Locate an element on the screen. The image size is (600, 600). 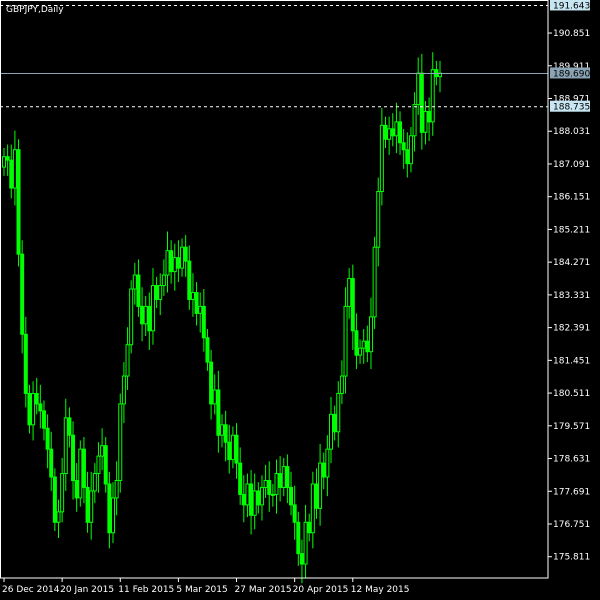
y-tick-label: 184.271 is located at coordinates (571, 263).